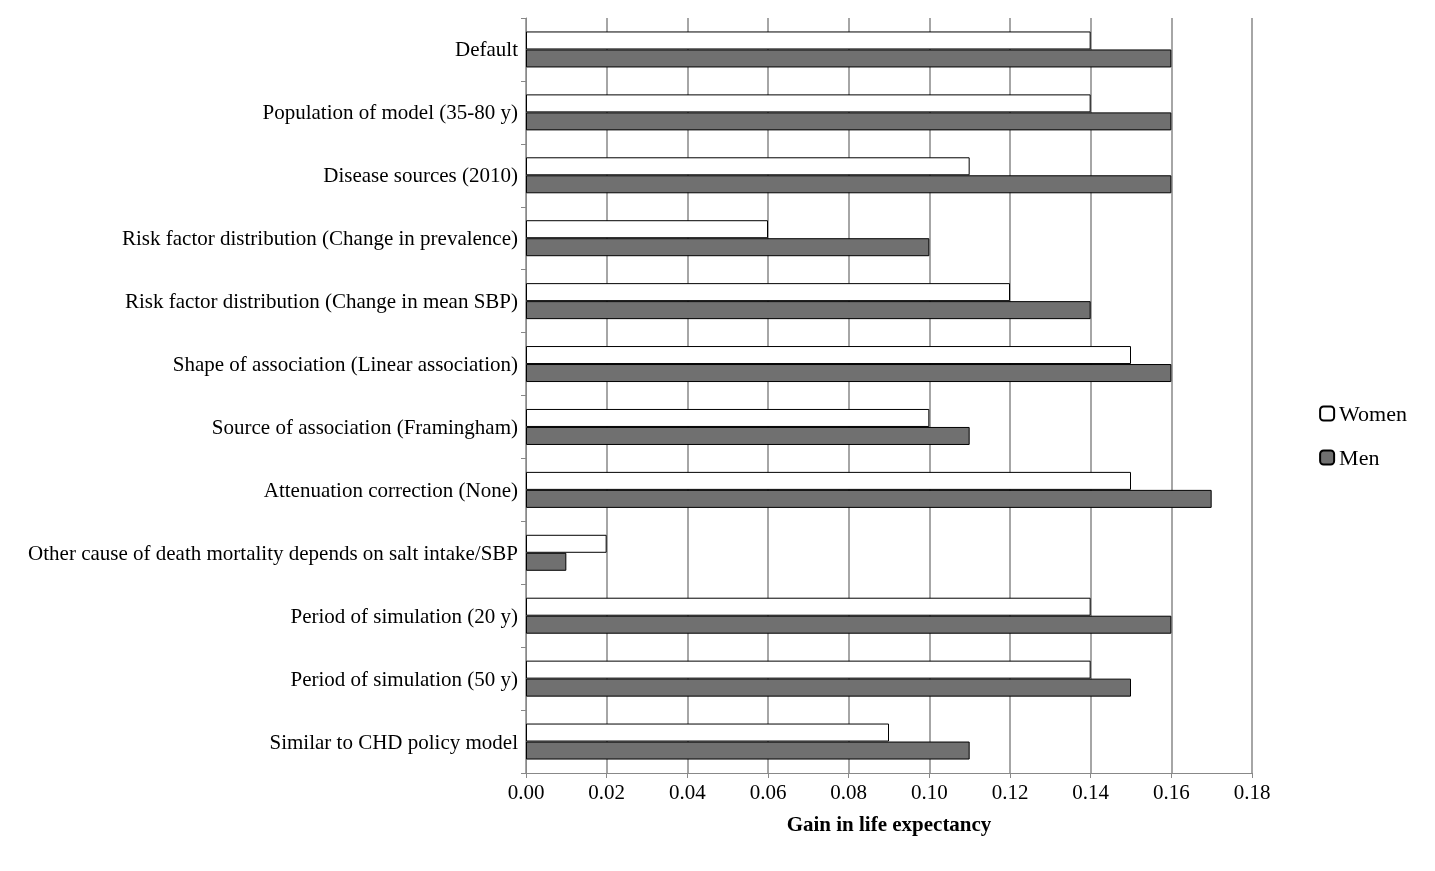 This screenshot has width=1435, height=871. Describe the element at coordinates (929, 791) in the screenshot. I see `x-tick-label: 0.10` at that location.